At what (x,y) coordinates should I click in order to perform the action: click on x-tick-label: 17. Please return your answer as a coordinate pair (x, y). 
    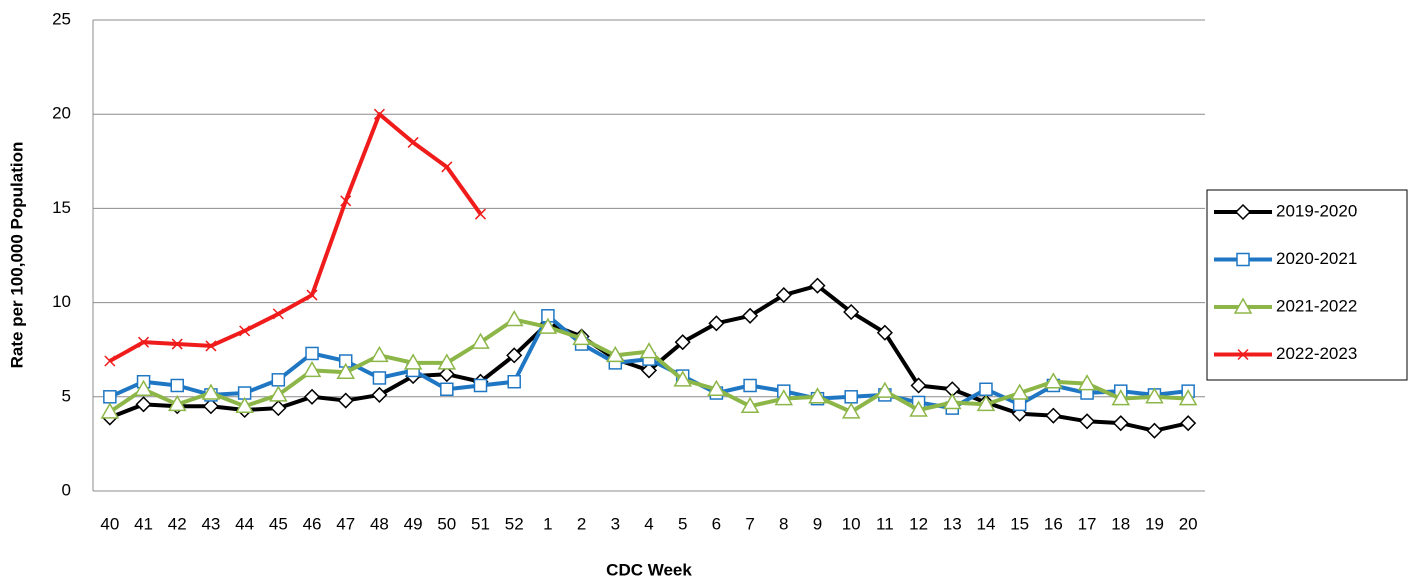
    Looking at the image, I should click on (1087, 523).